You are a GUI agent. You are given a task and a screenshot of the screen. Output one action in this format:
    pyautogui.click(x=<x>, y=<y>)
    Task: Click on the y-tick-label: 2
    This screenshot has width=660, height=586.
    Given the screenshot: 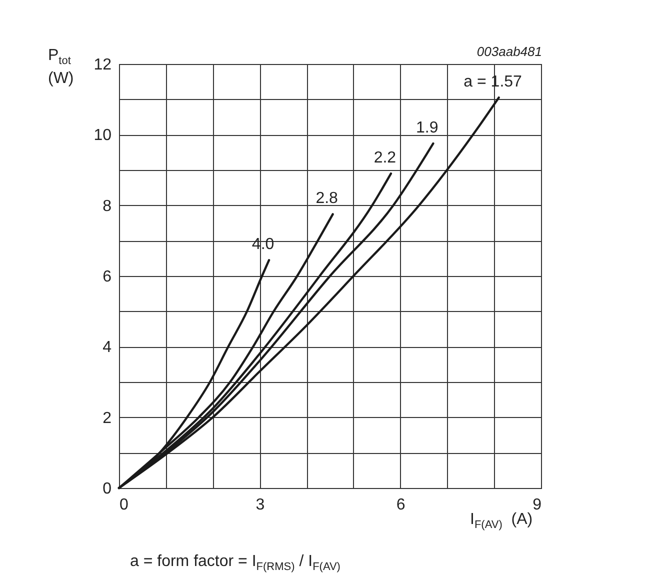 What is the action you would take?
    pyautogui.click(x=107, y=418)
    